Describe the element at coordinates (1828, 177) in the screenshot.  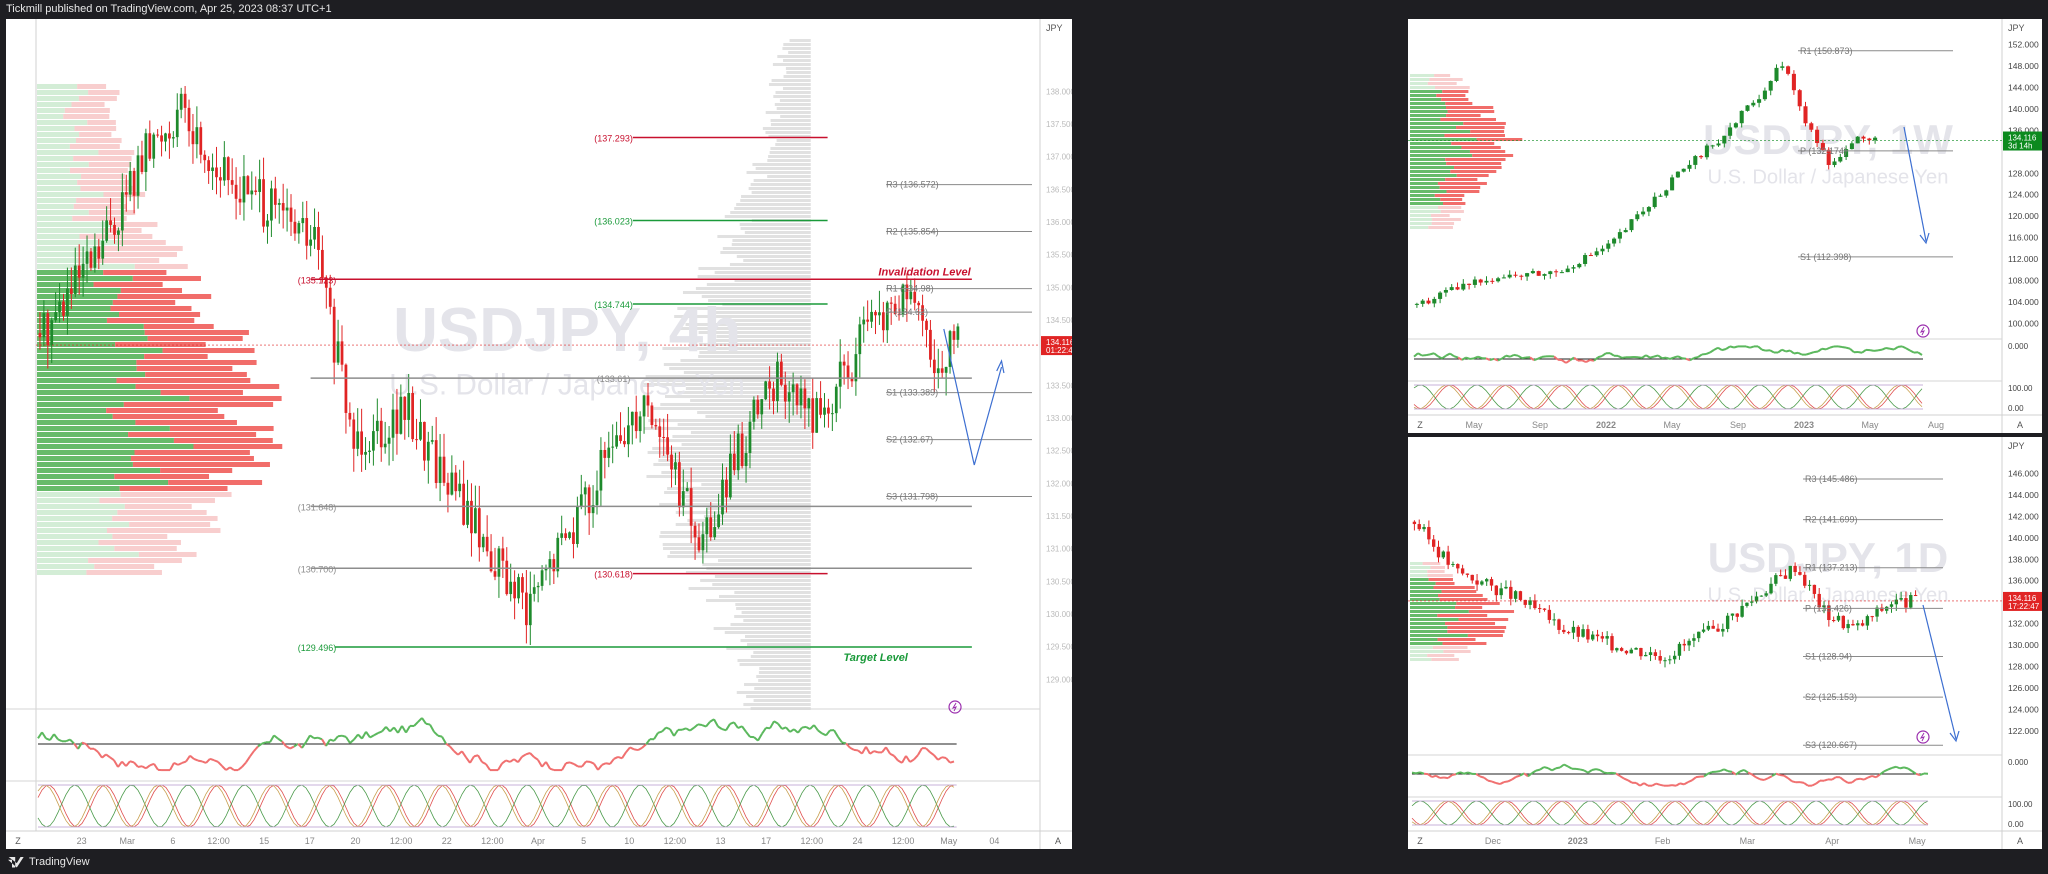
I see `watermark-description: U.S. Dollar / Japanese Yen` at that location.